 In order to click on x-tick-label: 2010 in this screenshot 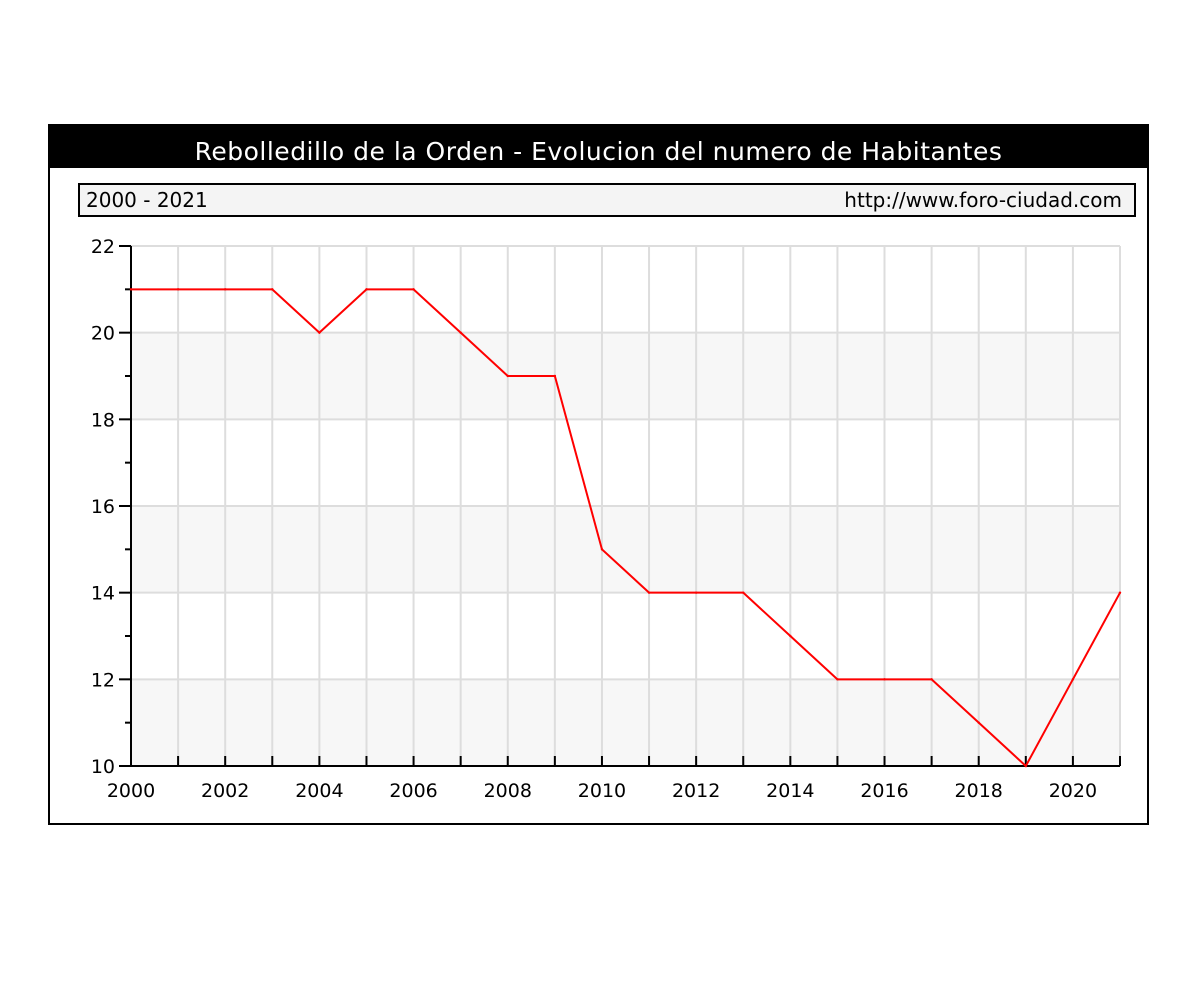, I will do `click(602, 791)`.